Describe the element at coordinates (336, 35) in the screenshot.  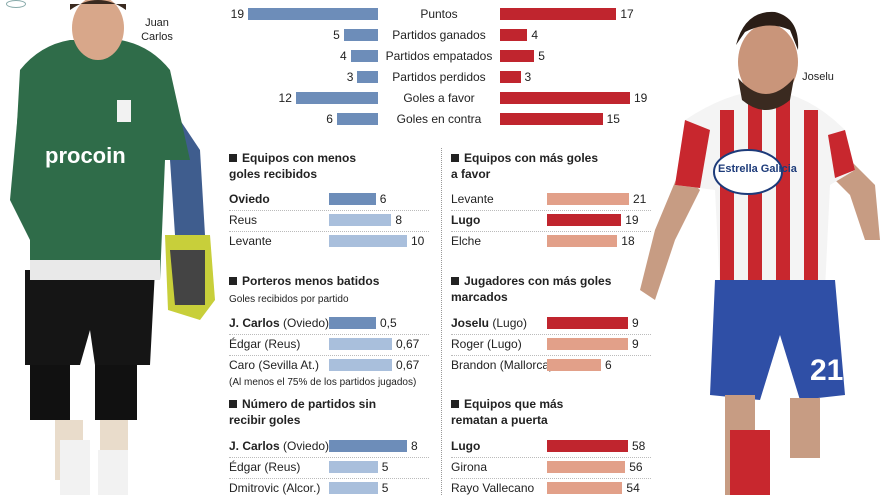
I see `comparison-value-left: 5` at that location.